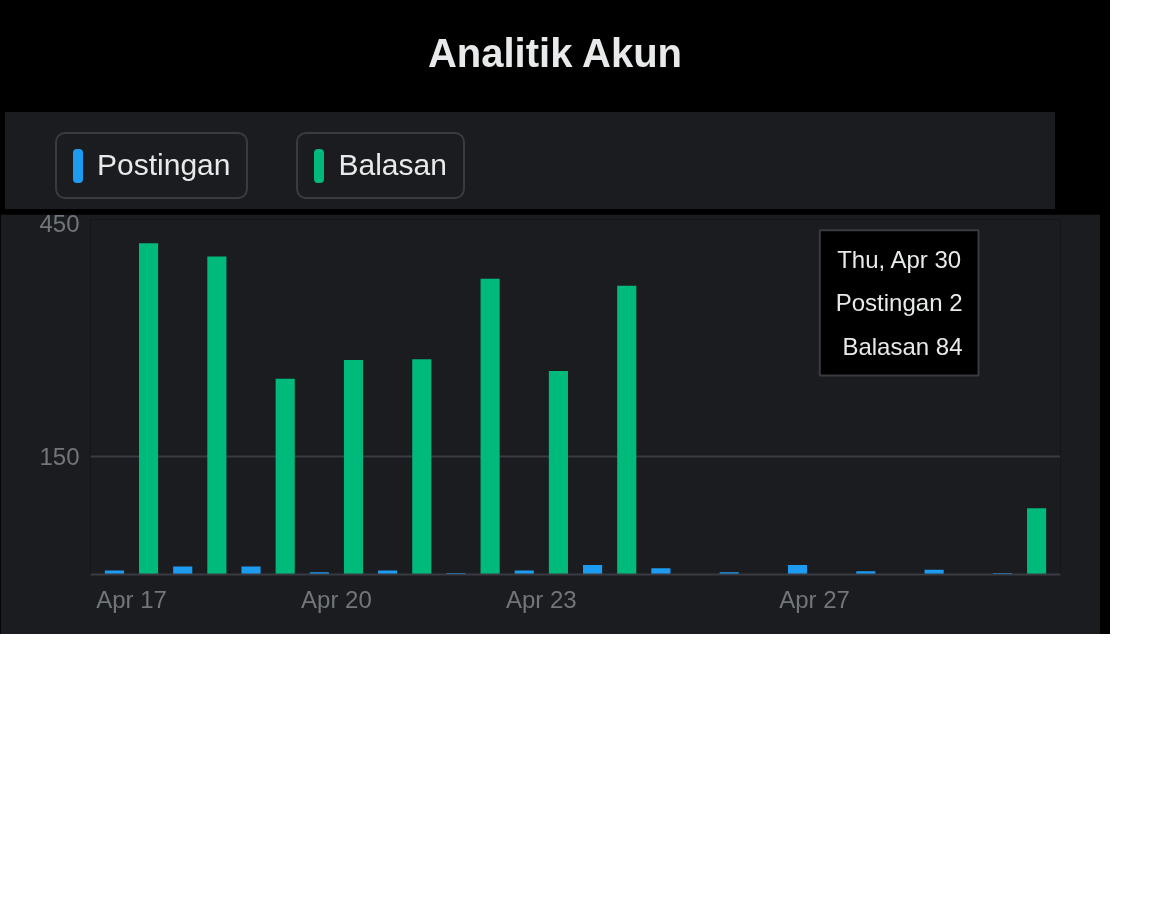 Image resolution: width=1169 pixels, height=924 pixels. Describe the element at coordinates (555, 53) in the screenshot. I see `chart-title: Analitik Akun` at that location.